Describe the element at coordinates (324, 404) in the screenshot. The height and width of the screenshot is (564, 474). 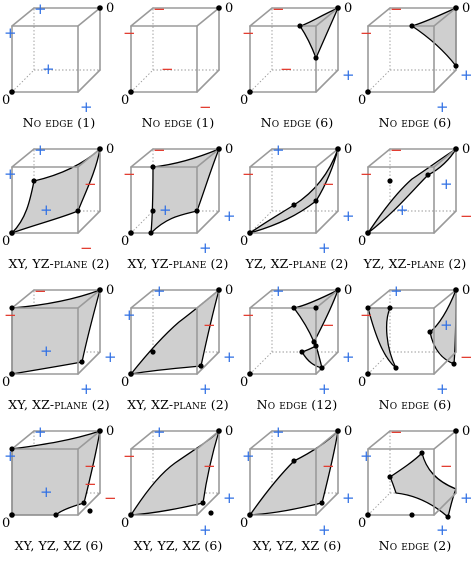
I see `caption-count: (12)` at that location.